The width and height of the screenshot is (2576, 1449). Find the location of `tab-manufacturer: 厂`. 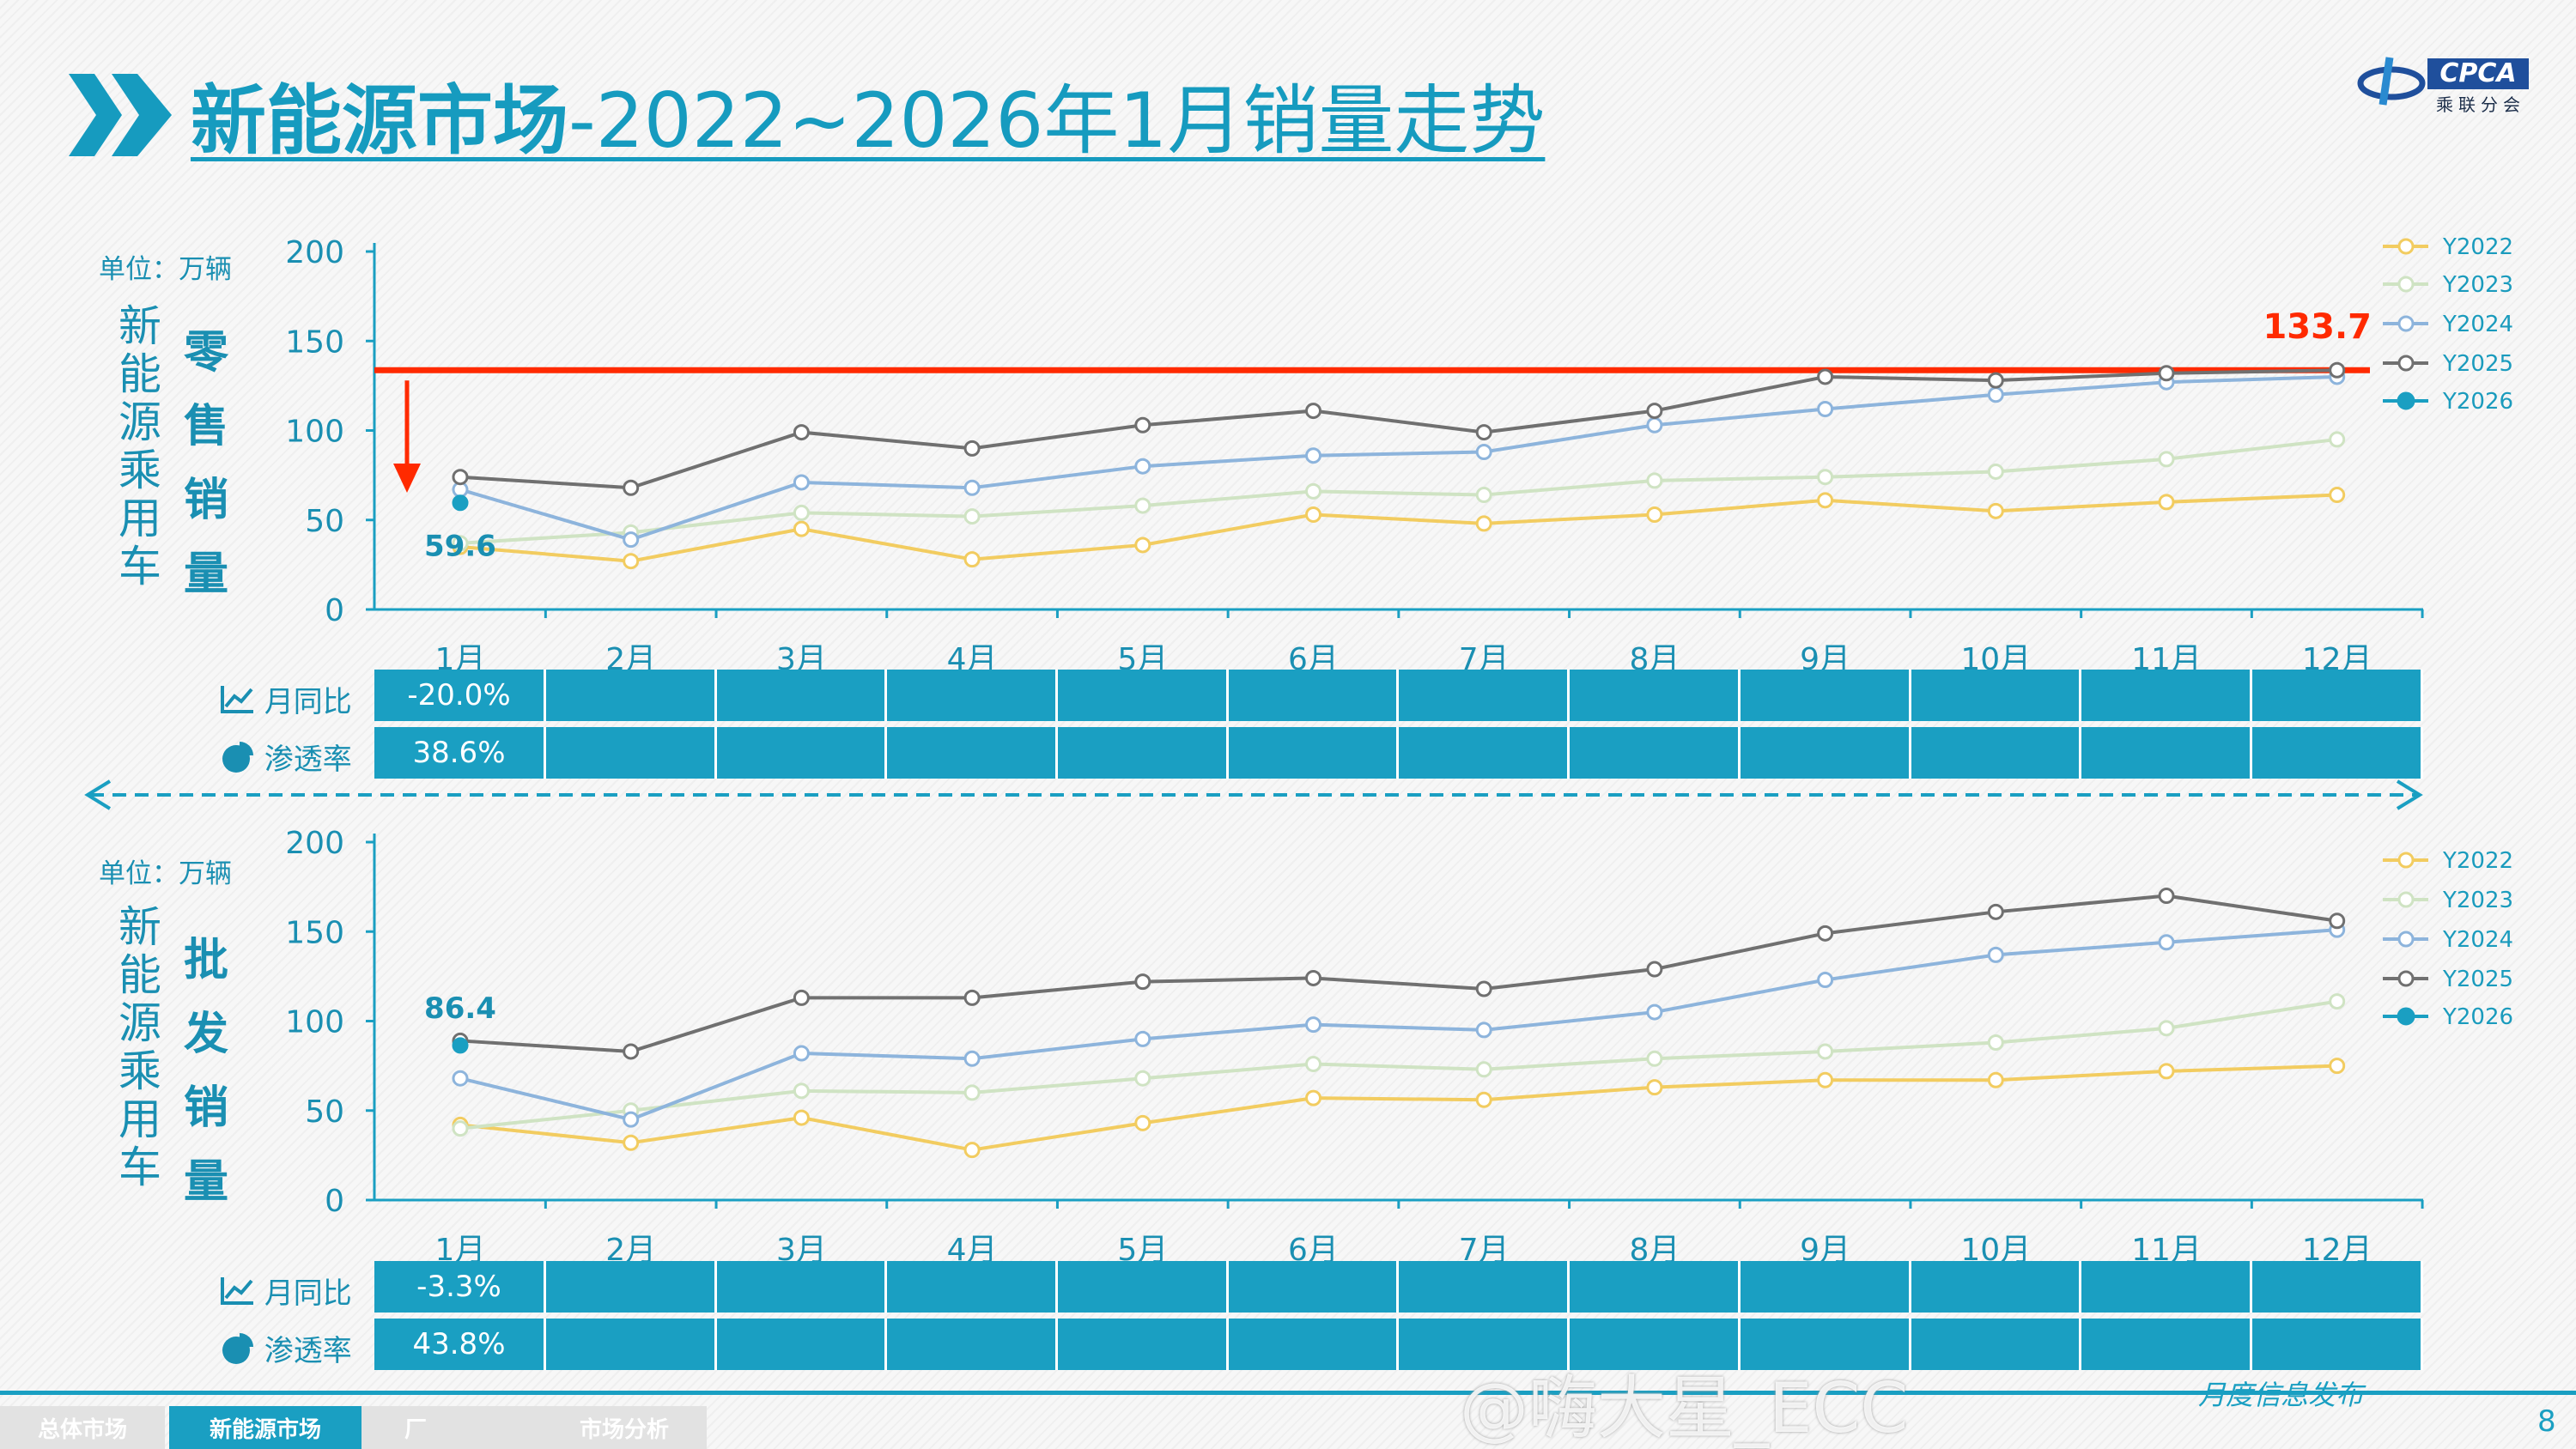

tab-manufacturer: 厂 is located at coordinates (452, 1427).